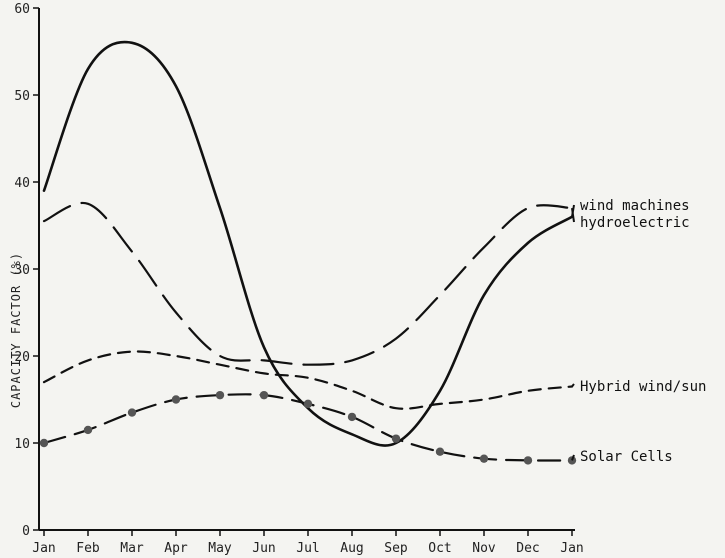 The height and width of the screenshot is (558, 725). I want to click on series-solar-cells, so click(308, 427).